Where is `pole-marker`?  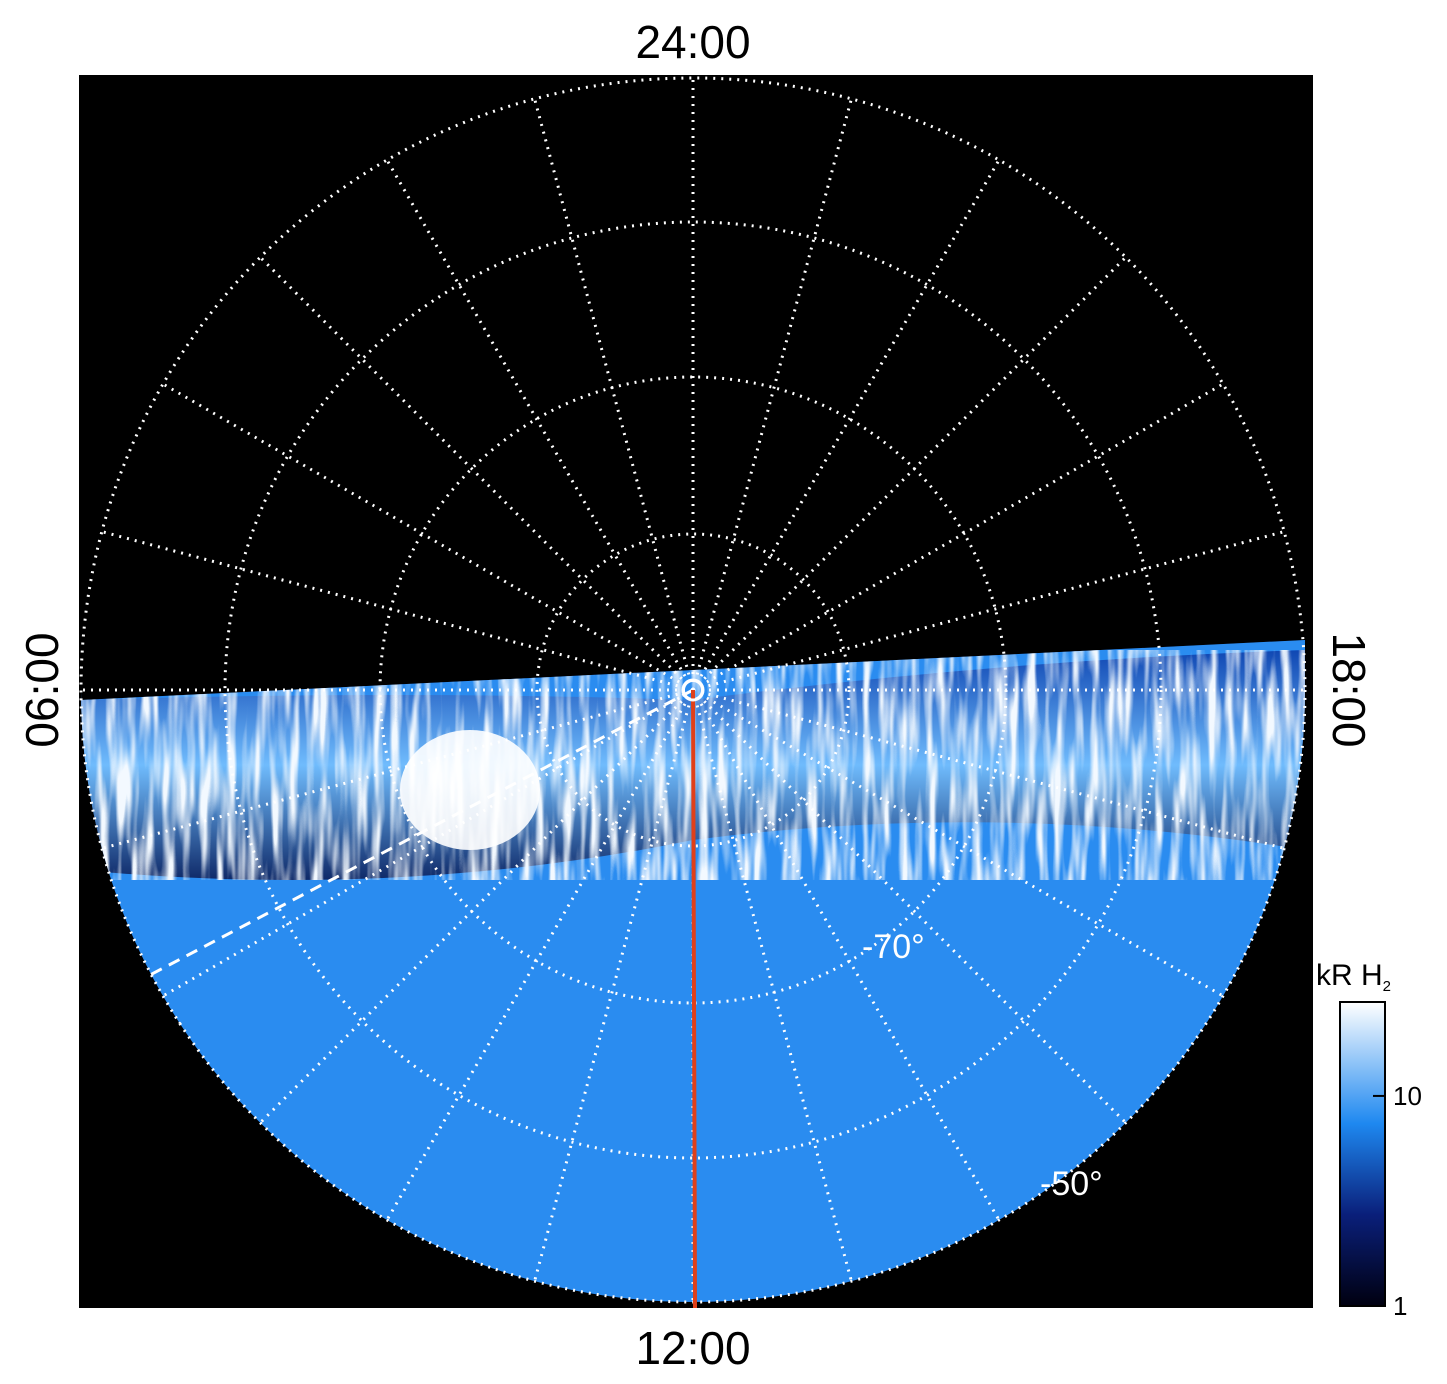
pole-marker is located at coordinates (693, 690).